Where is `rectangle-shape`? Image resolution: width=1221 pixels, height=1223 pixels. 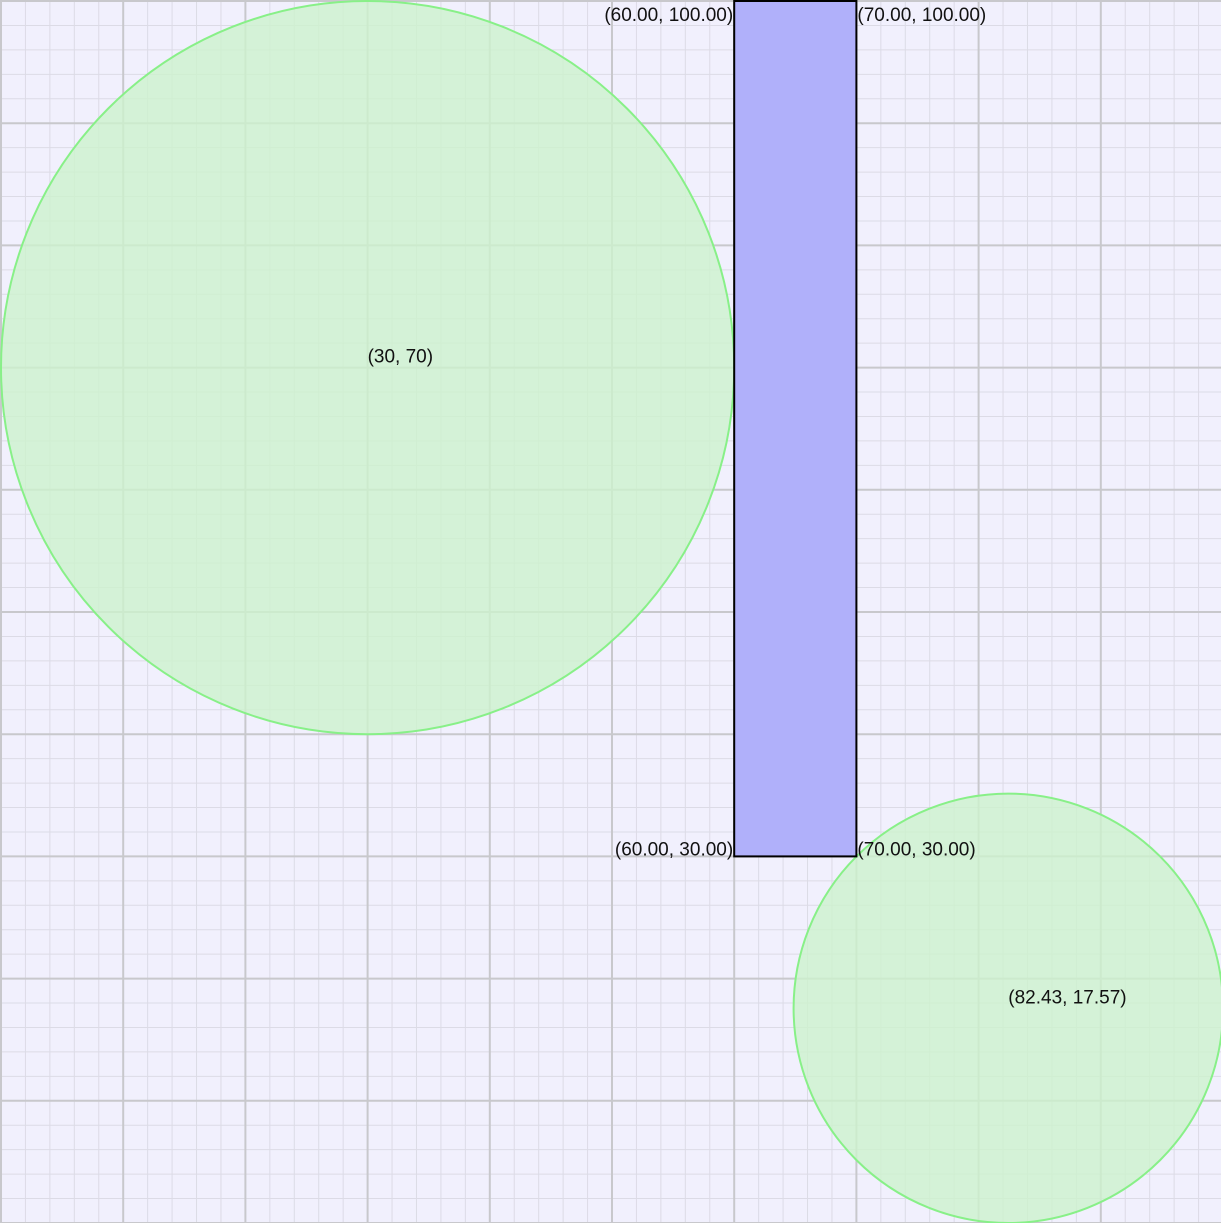
rectangle-shape is located at coordinates (795, 429).